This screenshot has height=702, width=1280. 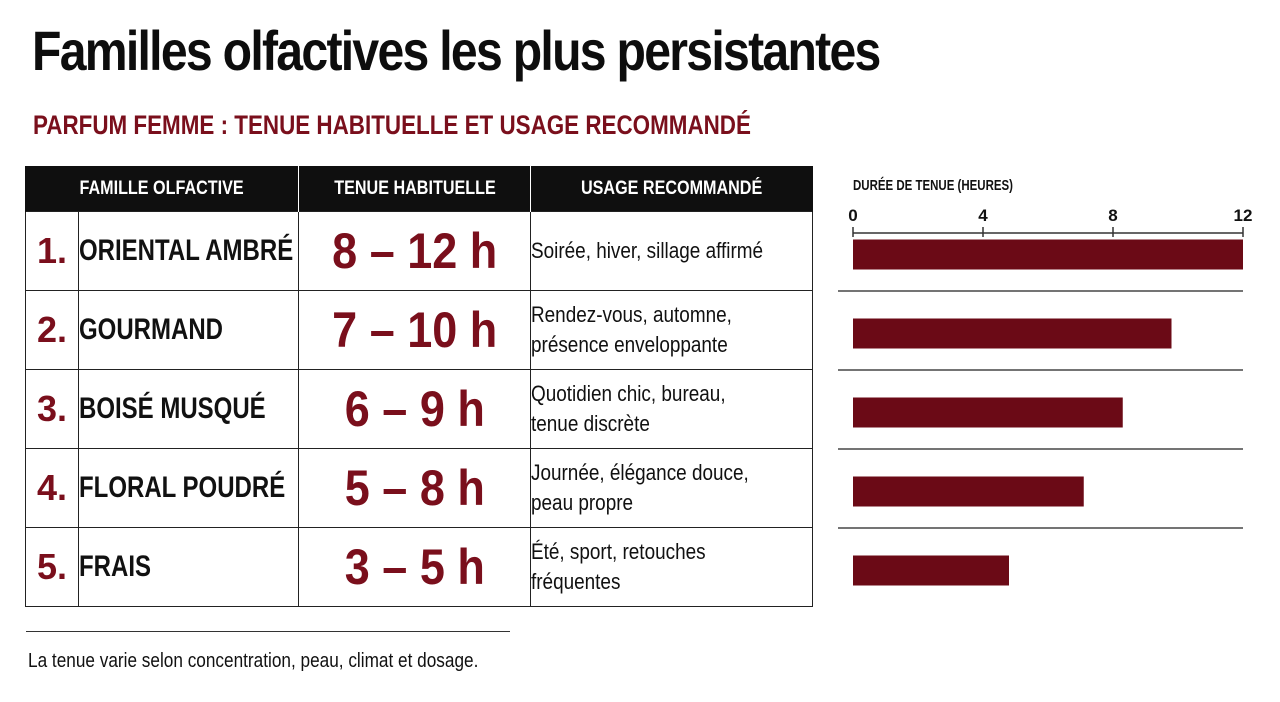 What do you see at coordinates (415, 330) in the screenshot?
I see `row-duration: 7 – 10 h` at bounding box center [415, 330].